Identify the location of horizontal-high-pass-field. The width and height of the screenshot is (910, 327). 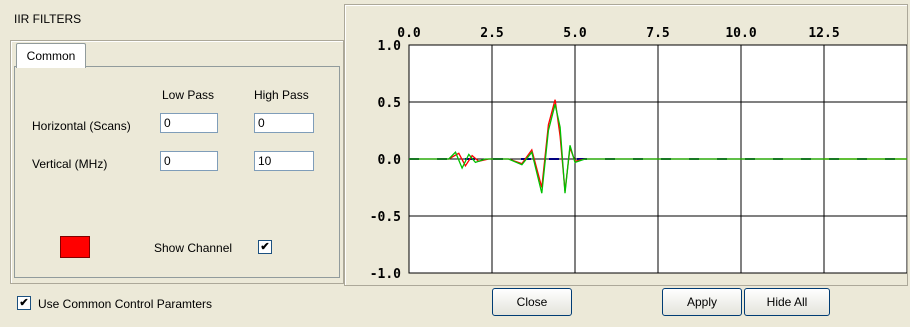
(284, 123).